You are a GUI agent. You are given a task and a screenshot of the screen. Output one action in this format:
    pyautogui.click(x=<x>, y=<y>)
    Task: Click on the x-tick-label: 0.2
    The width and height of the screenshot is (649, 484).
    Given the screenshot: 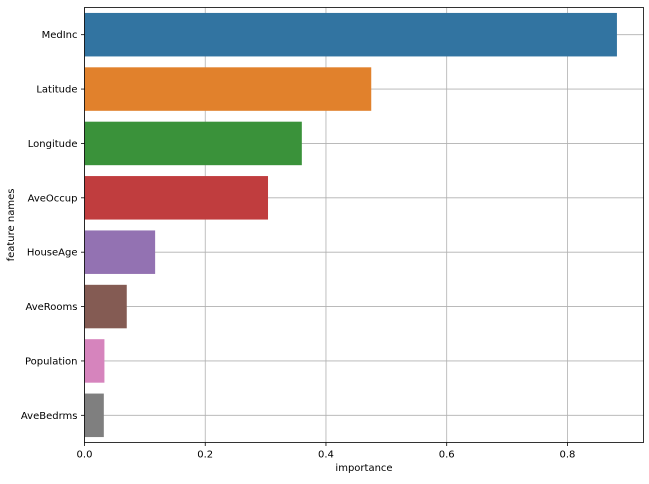 What is the action you would take?
    pyautogui.click(x=205, y=455)
    